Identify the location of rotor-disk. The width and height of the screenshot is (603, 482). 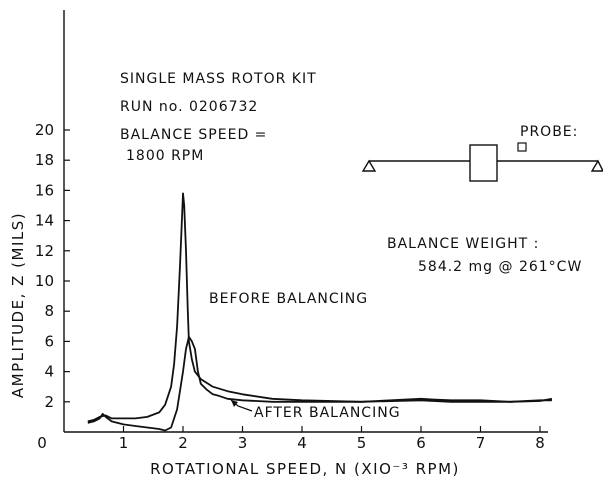
(483, 163).